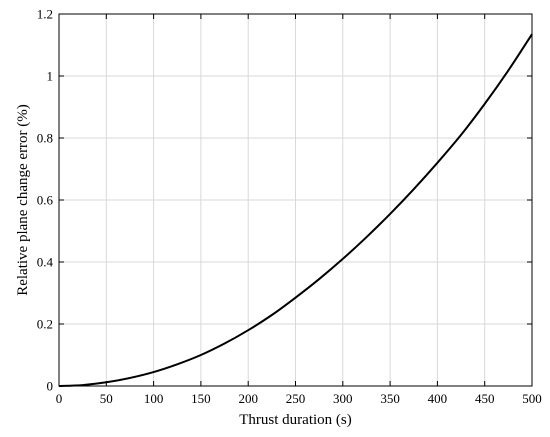  I want to click on x-tick-label: 350, so click(390, 398).